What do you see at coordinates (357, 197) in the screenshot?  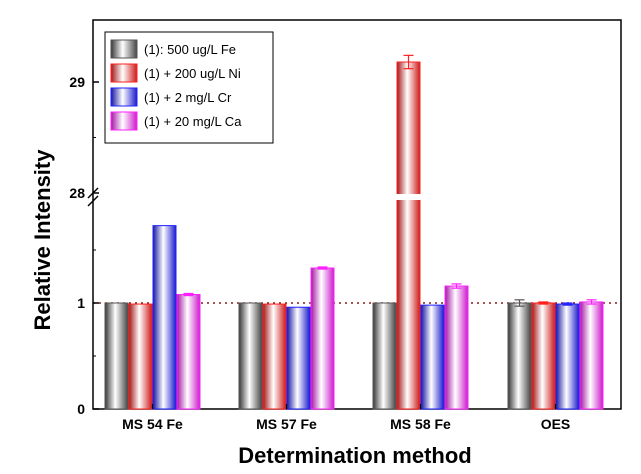 I see `axis-break-gap` at bounding box center [357, 197].